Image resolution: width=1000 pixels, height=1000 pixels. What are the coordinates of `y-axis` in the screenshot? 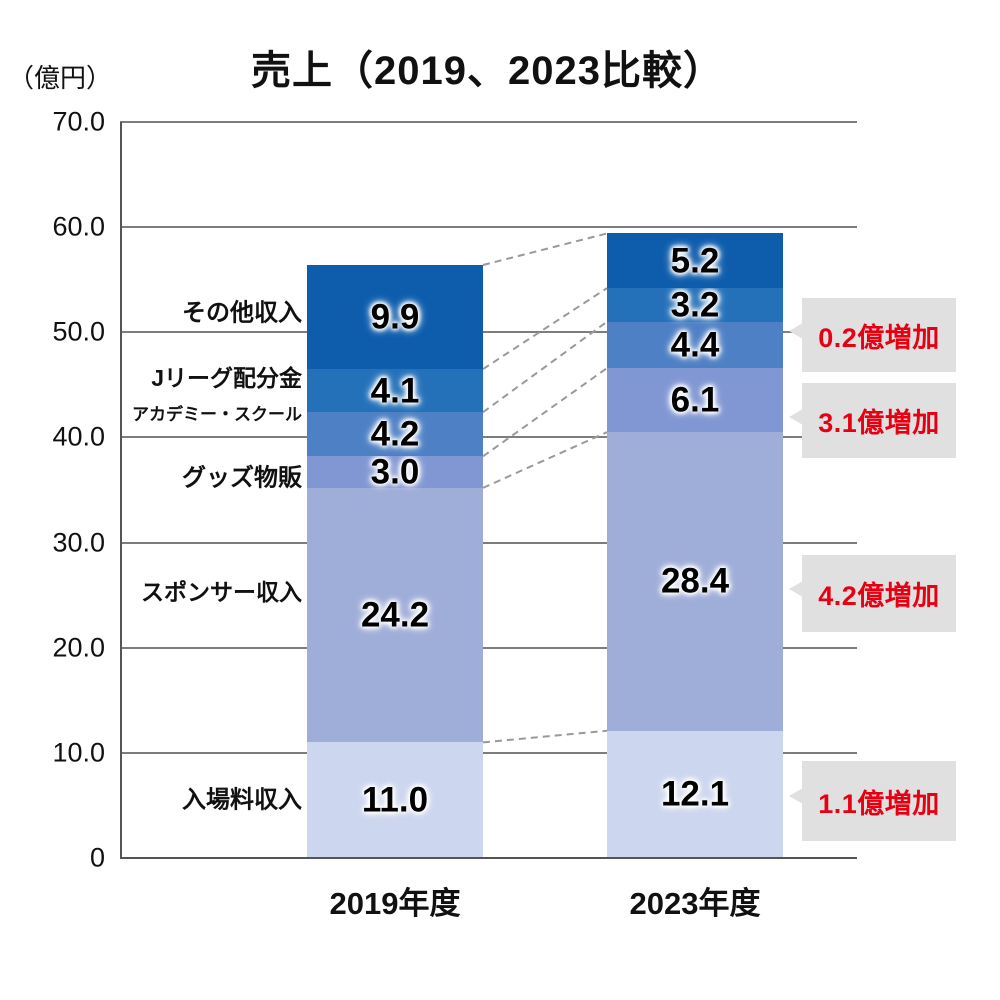 It's located at (121, 490).